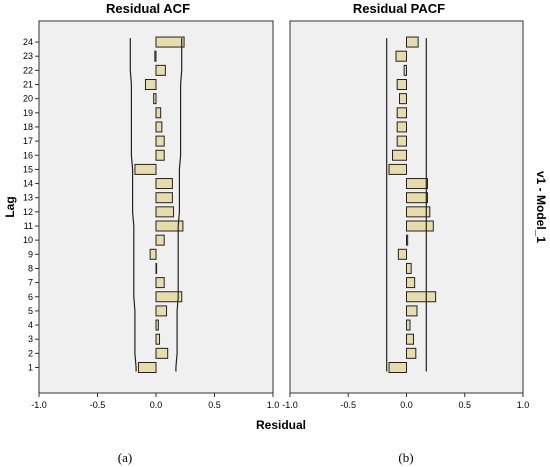 The height and width of the screenshot is (467, 550). I want to click on pacf-marks, so click(411, 204).